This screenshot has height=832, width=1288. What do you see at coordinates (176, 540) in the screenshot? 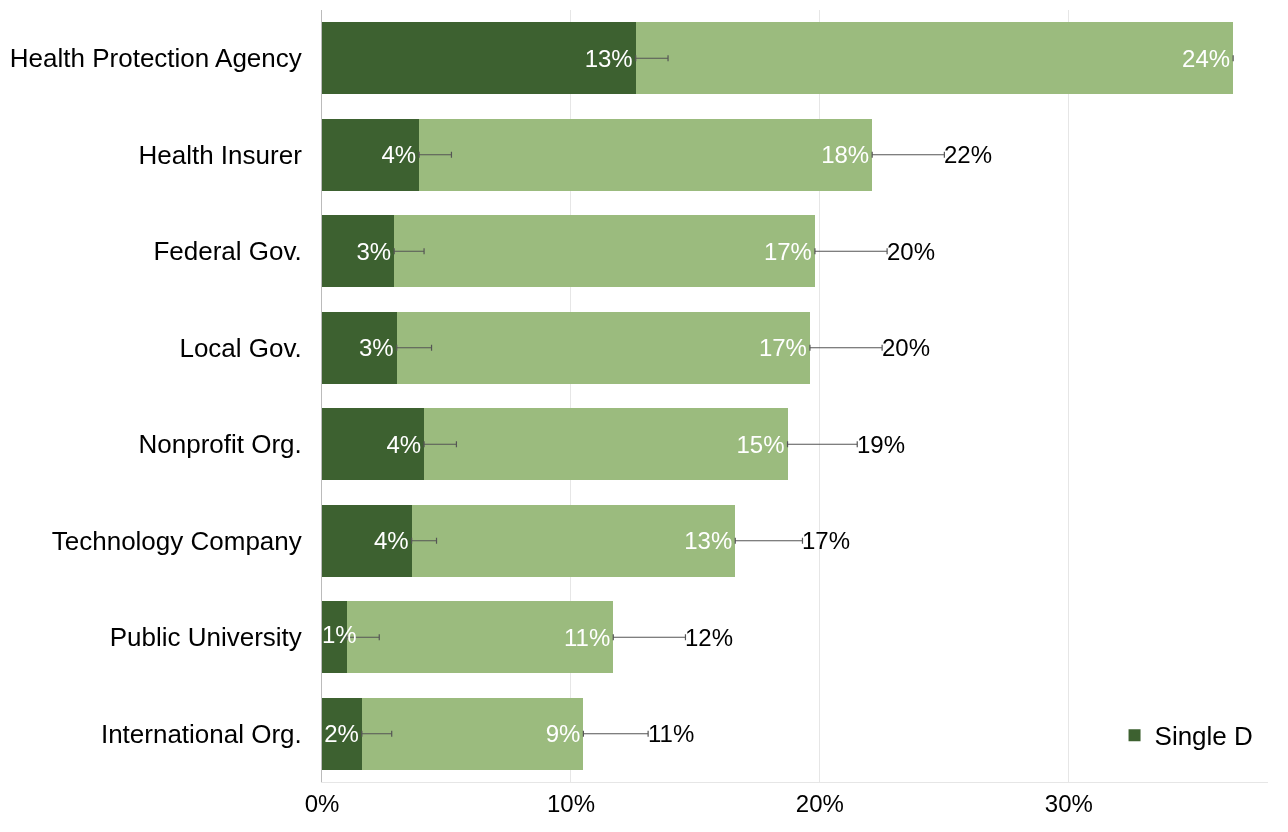
I see `y-tick-label: Technology Company` at bounding box center [176, 540].